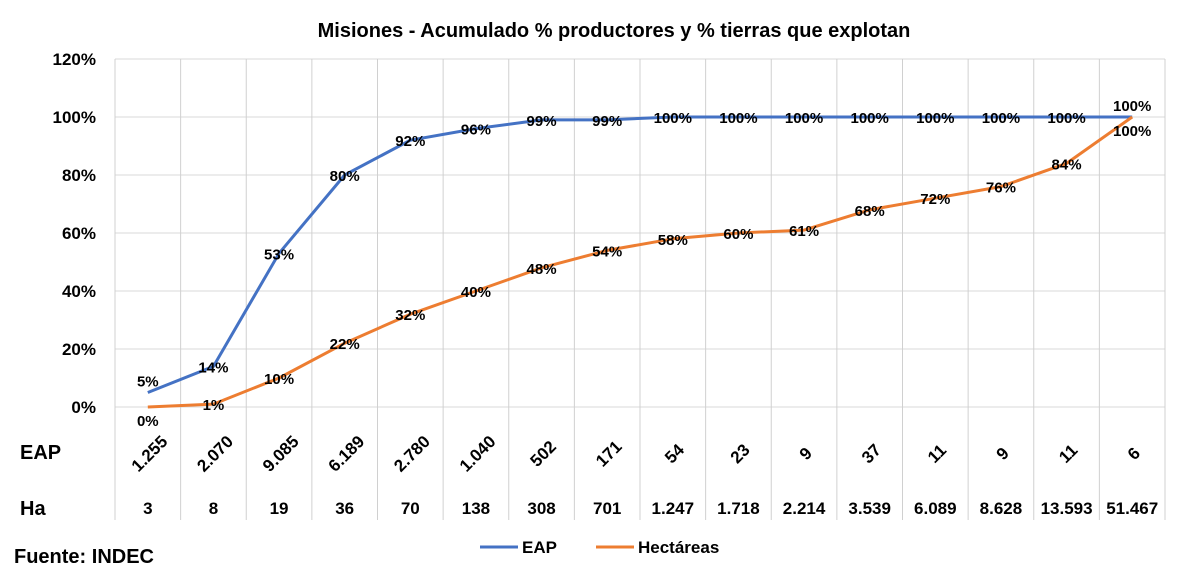 Image resolution: width=1190 pixels, height=572 pixels. Describe the element at coordinates (279, 379) in the screenshot. I see `data-label: 10%` at that location.